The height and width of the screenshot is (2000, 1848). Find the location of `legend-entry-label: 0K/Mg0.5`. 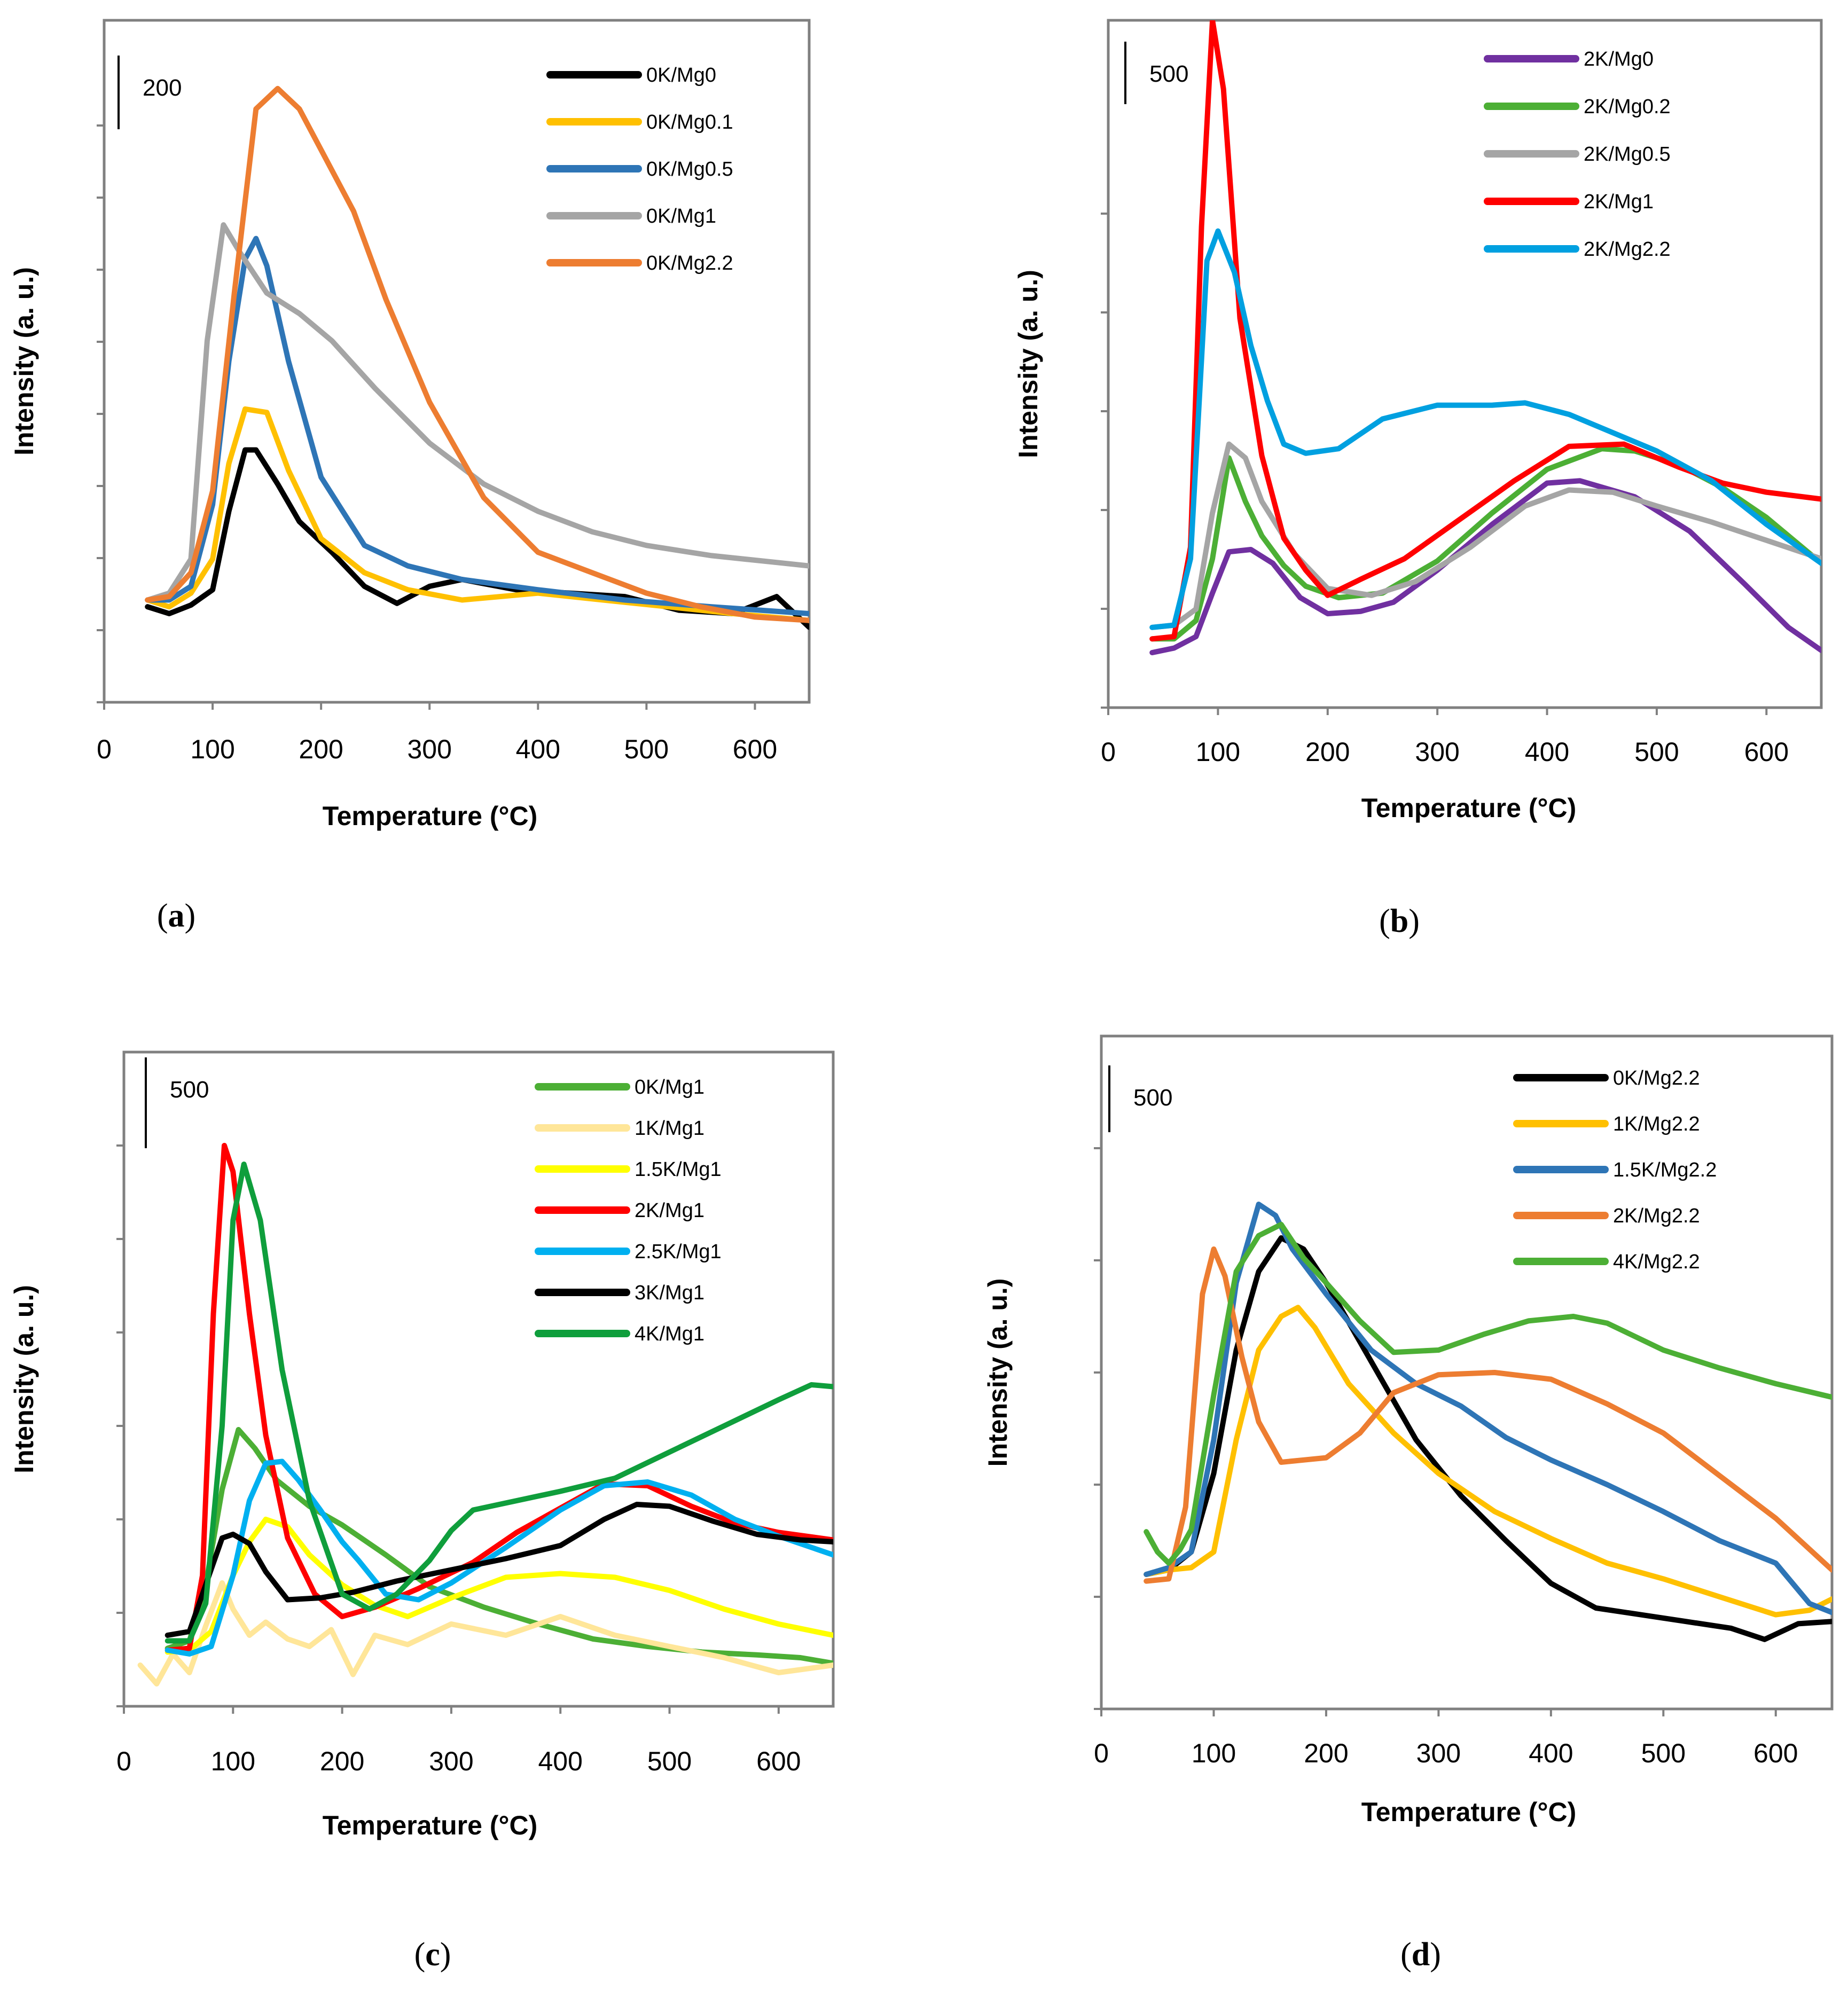

legend-entry-label: 0K/Mg0.5 is located at coordinates (689, 169).